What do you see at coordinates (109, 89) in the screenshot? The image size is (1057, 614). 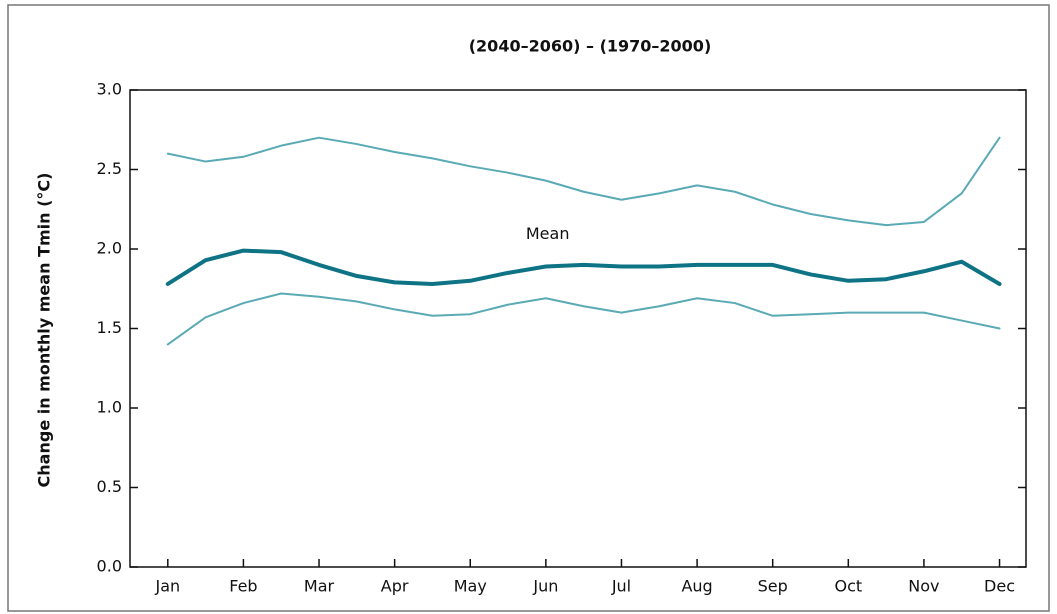 I see `y-tick-label: 3.0` at bounding box center [109, 89].